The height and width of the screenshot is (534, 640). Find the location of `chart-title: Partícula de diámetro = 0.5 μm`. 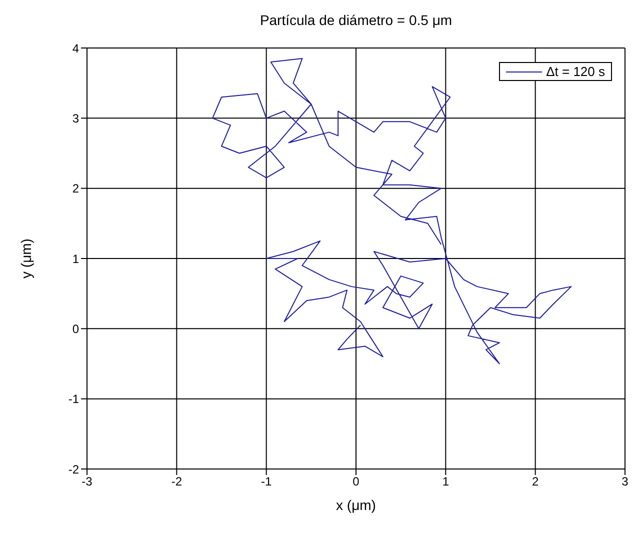

chart-title: Partícula de diámetro = 0.5 μm is located at coordinates (356, 20).